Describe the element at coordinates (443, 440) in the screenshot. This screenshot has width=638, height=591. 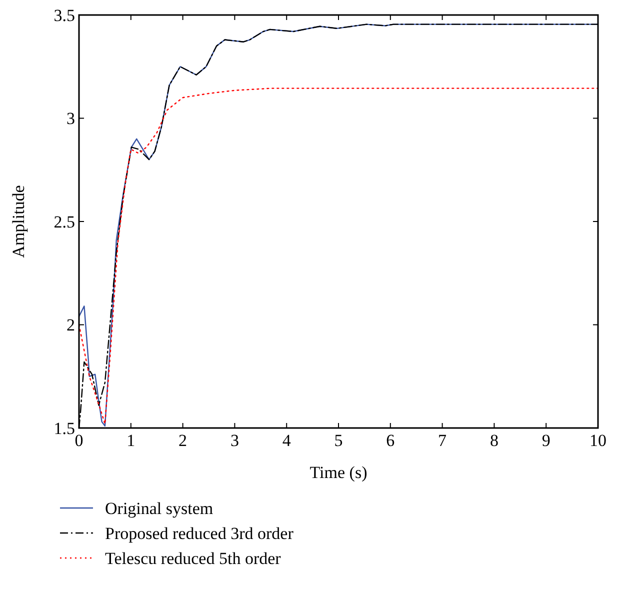
I see `x-tick-label: 7` at that location.